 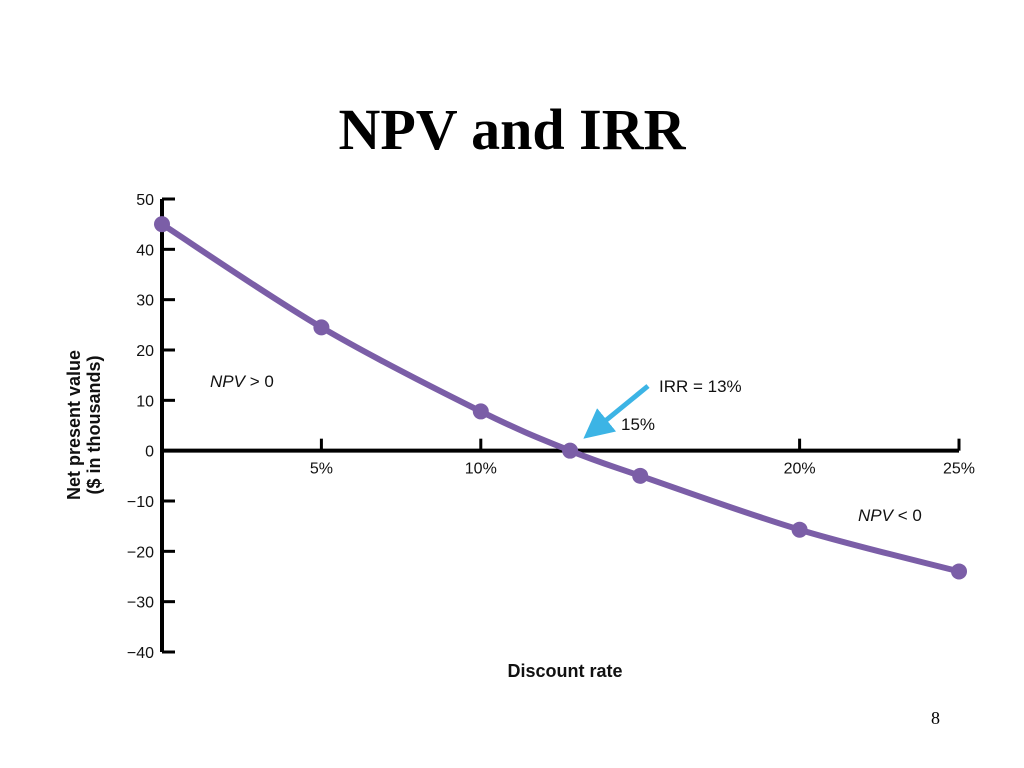 I want to click on x-axis-label: Discount rate, so click(x=564, y=671).